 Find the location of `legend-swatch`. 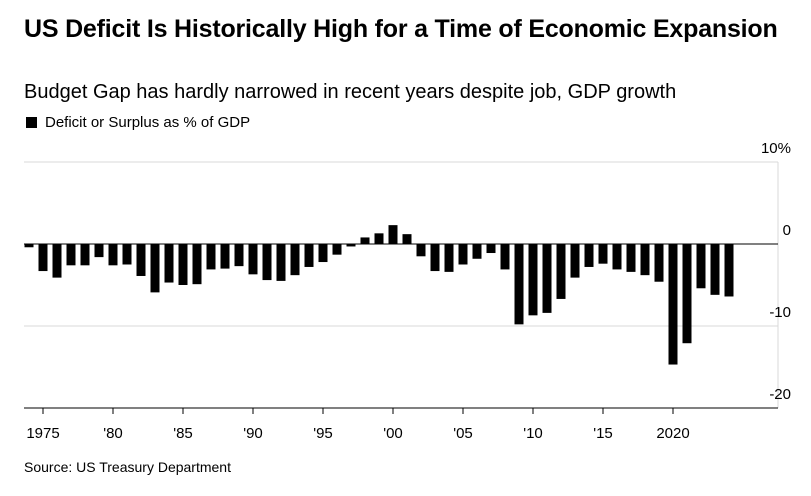

legend-swatch is located at coordinates (31, 122).